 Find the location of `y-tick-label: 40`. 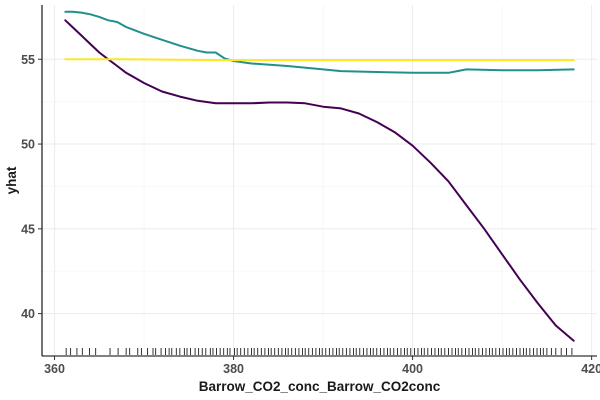

y-tick-label: 40 is located at coordinates (28, 314).